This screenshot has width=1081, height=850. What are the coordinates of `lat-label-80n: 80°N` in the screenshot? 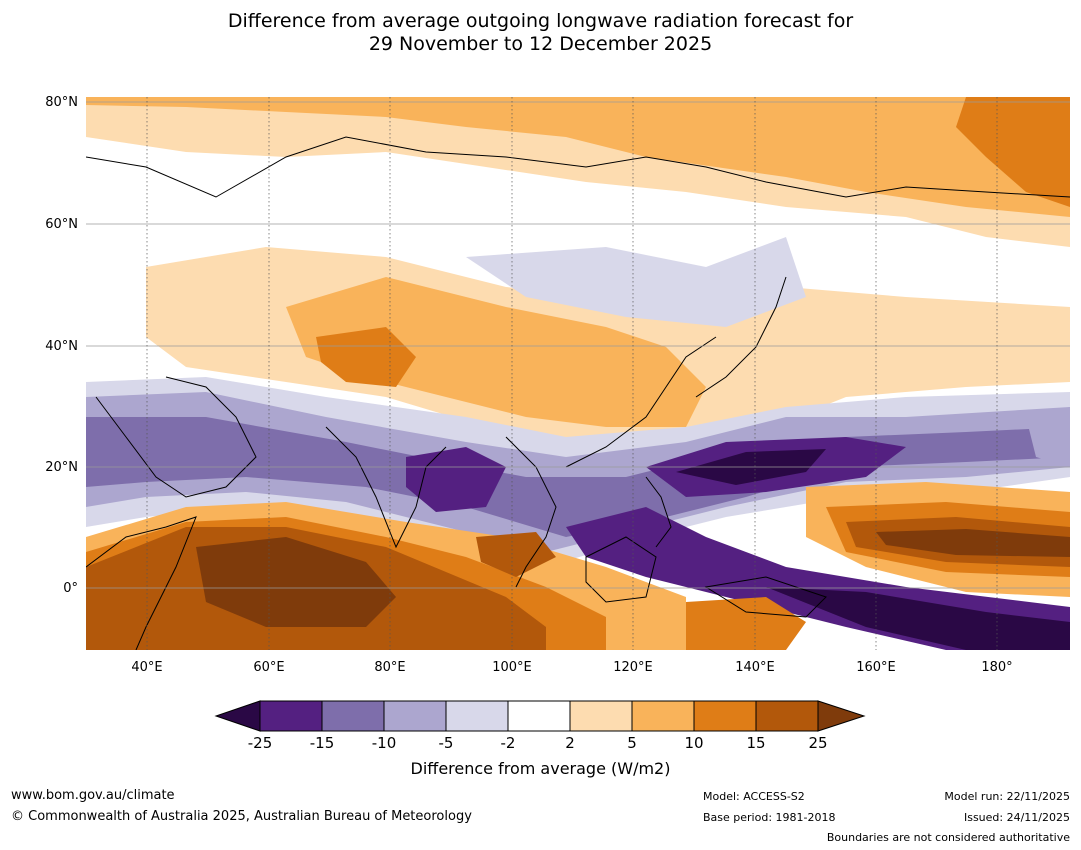 It's located at (61, 102).